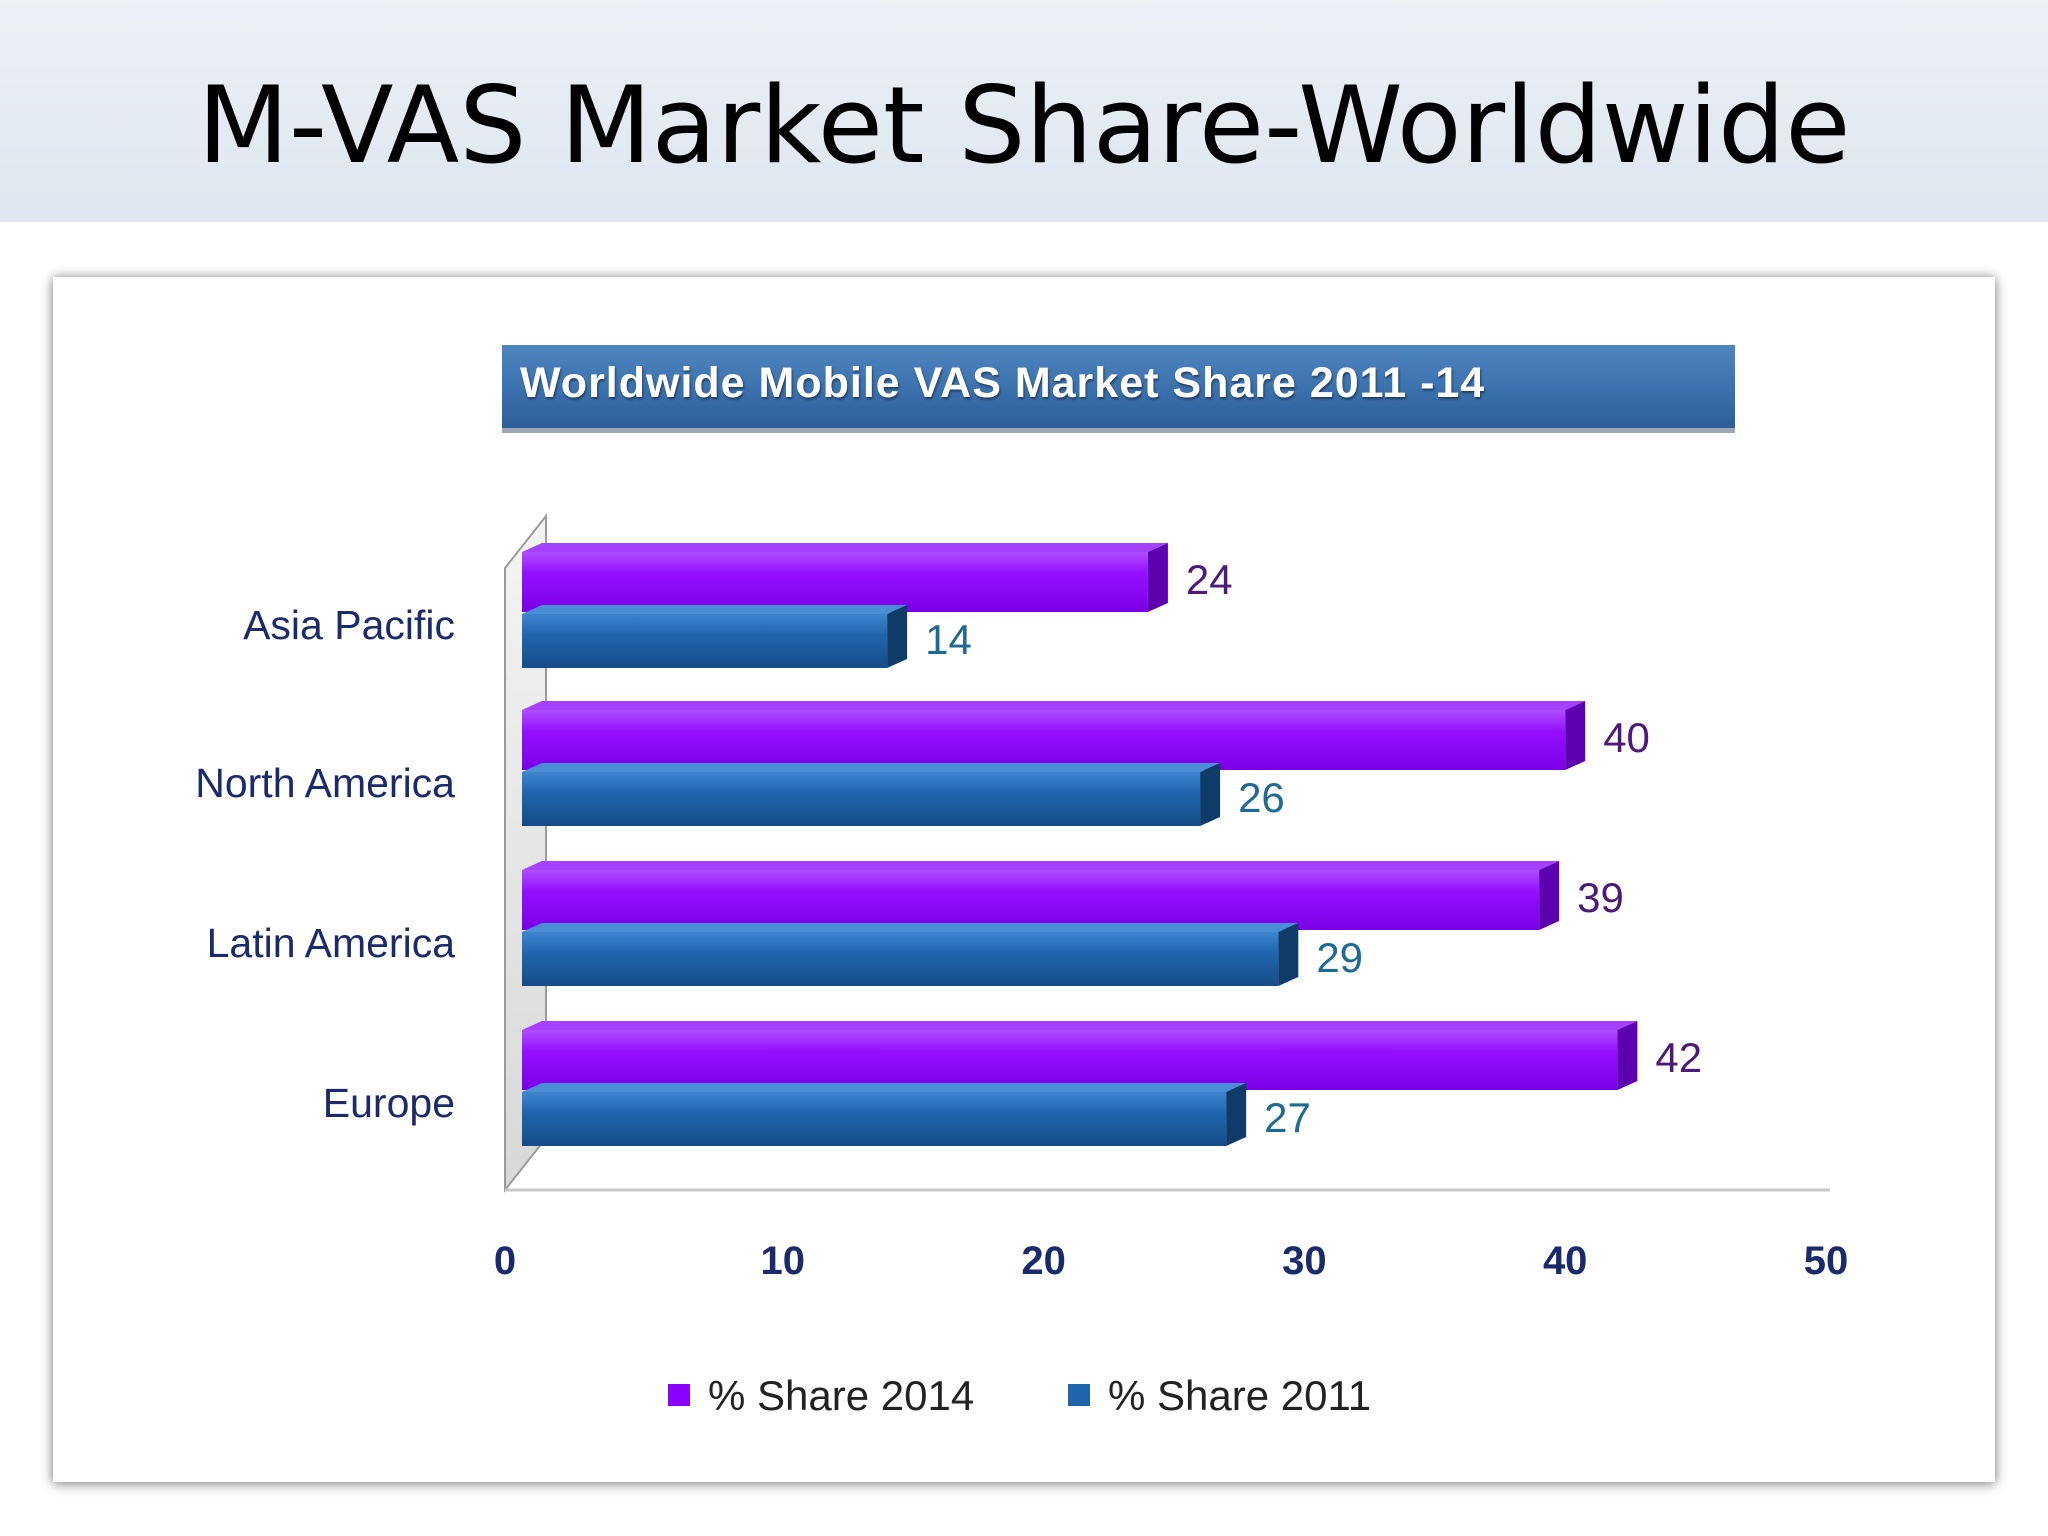 Image resolution: width=2048 pixels, height=1536 pixels. What do you see at coordinates (1261, 797) in the screenshot?
I see `data-label-2011: 26` at bounding box center [1261, 797].